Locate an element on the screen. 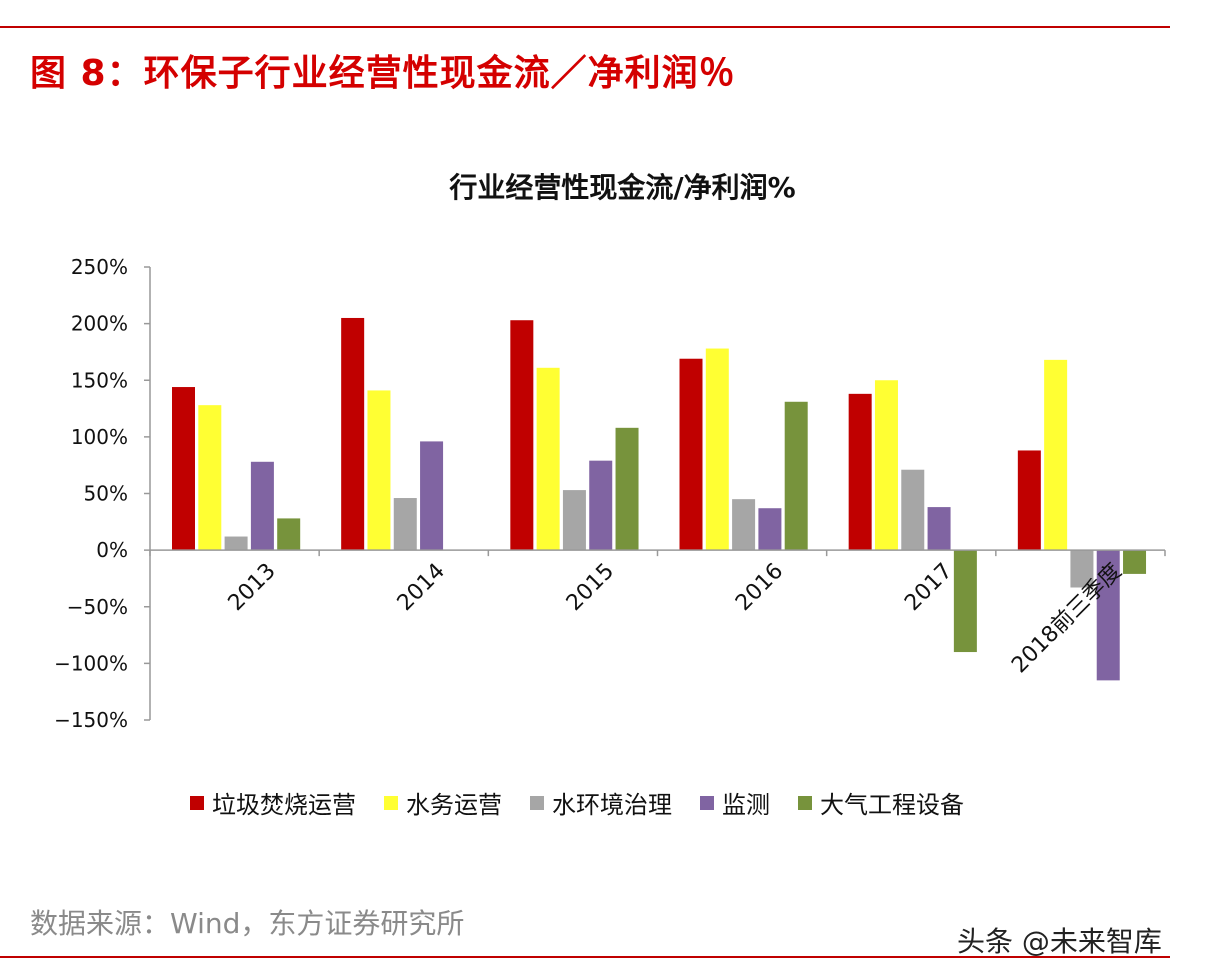 The image size is (1206, 980). y-tick-label: −50% is located at coordinates (97, 607).